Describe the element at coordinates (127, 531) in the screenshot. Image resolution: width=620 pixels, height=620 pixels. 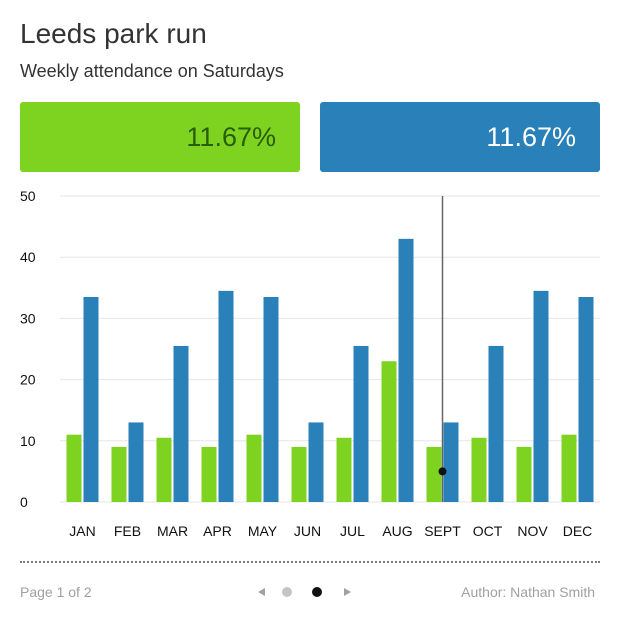
I see `x-tick-label: FEB` at that location.